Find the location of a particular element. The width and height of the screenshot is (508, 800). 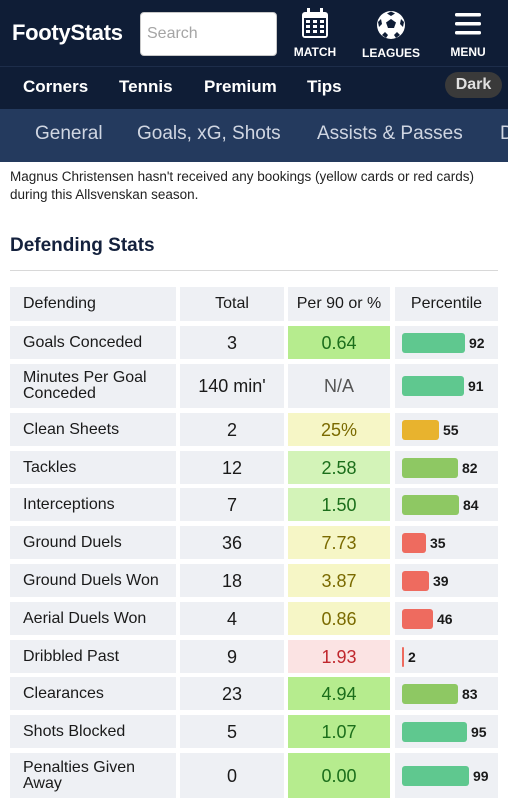

stat-per90: 2.58 is located at coordinates (339, 467).